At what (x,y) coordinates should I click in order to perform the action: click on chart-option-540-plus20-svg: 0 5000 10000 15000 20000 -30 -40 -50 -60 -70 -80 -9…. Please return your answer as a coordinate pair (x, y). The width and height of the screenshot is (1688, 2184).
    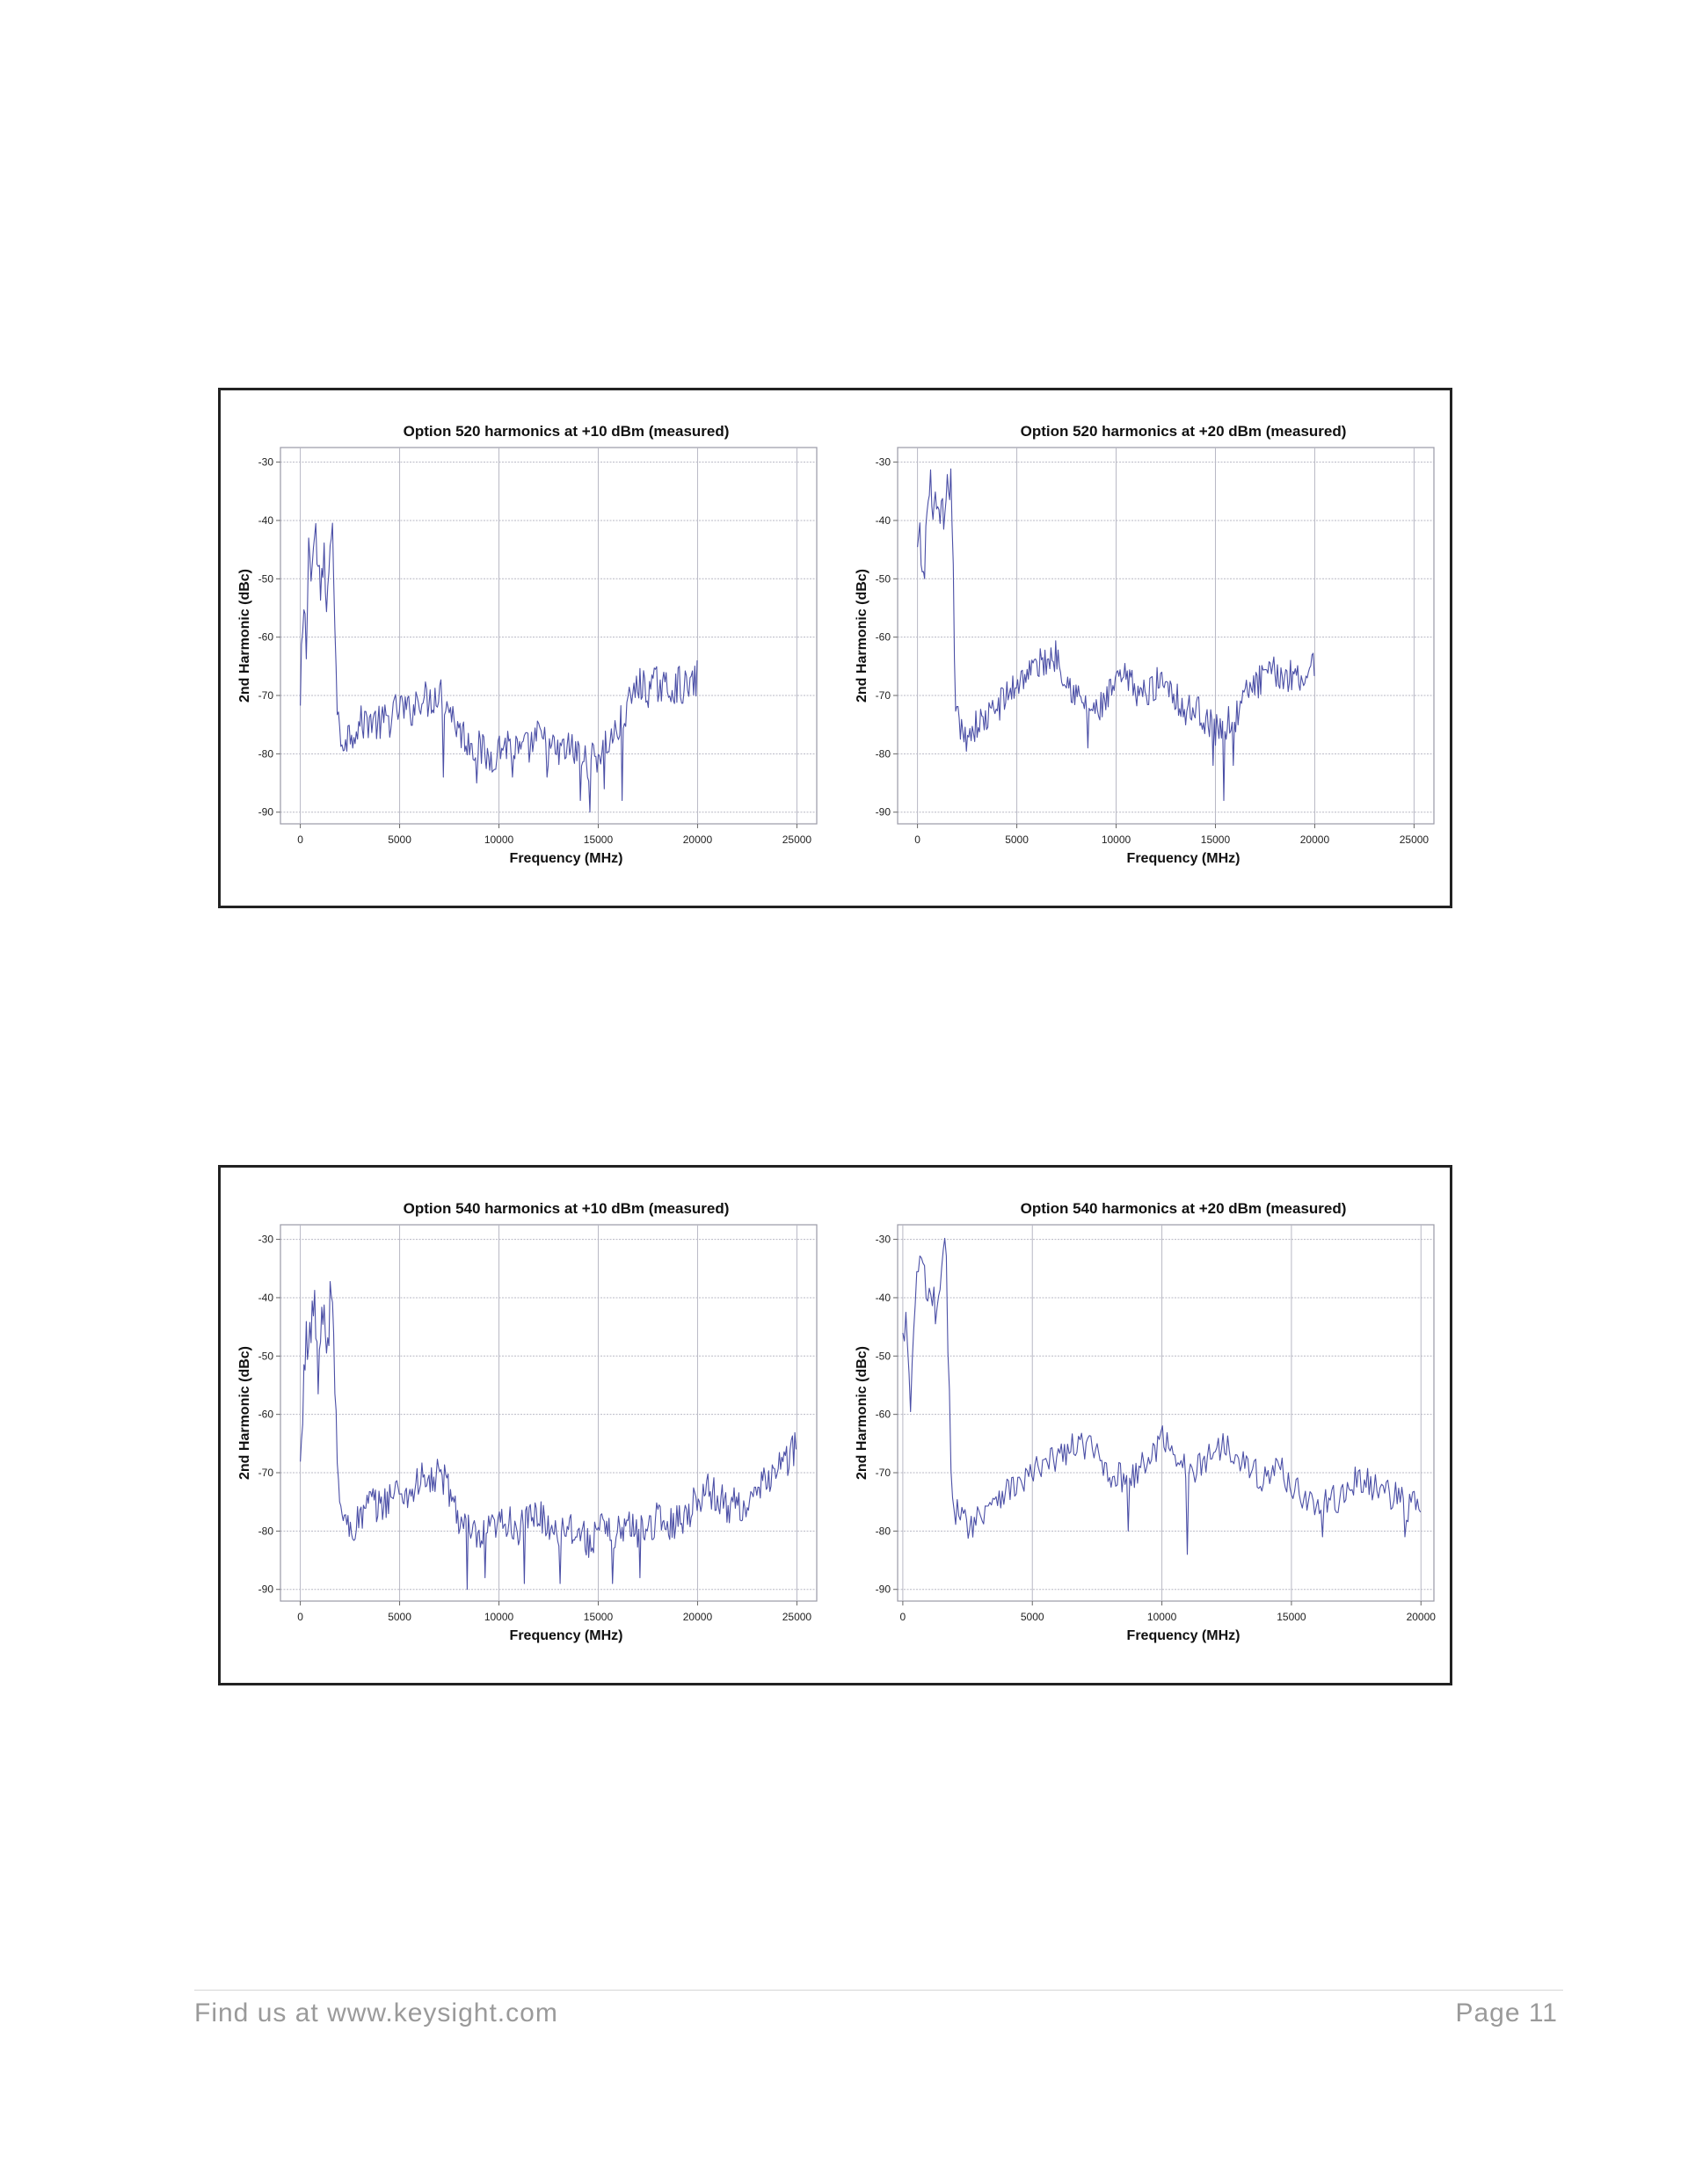
    Looking at the image, I should click on (1146, 1421).